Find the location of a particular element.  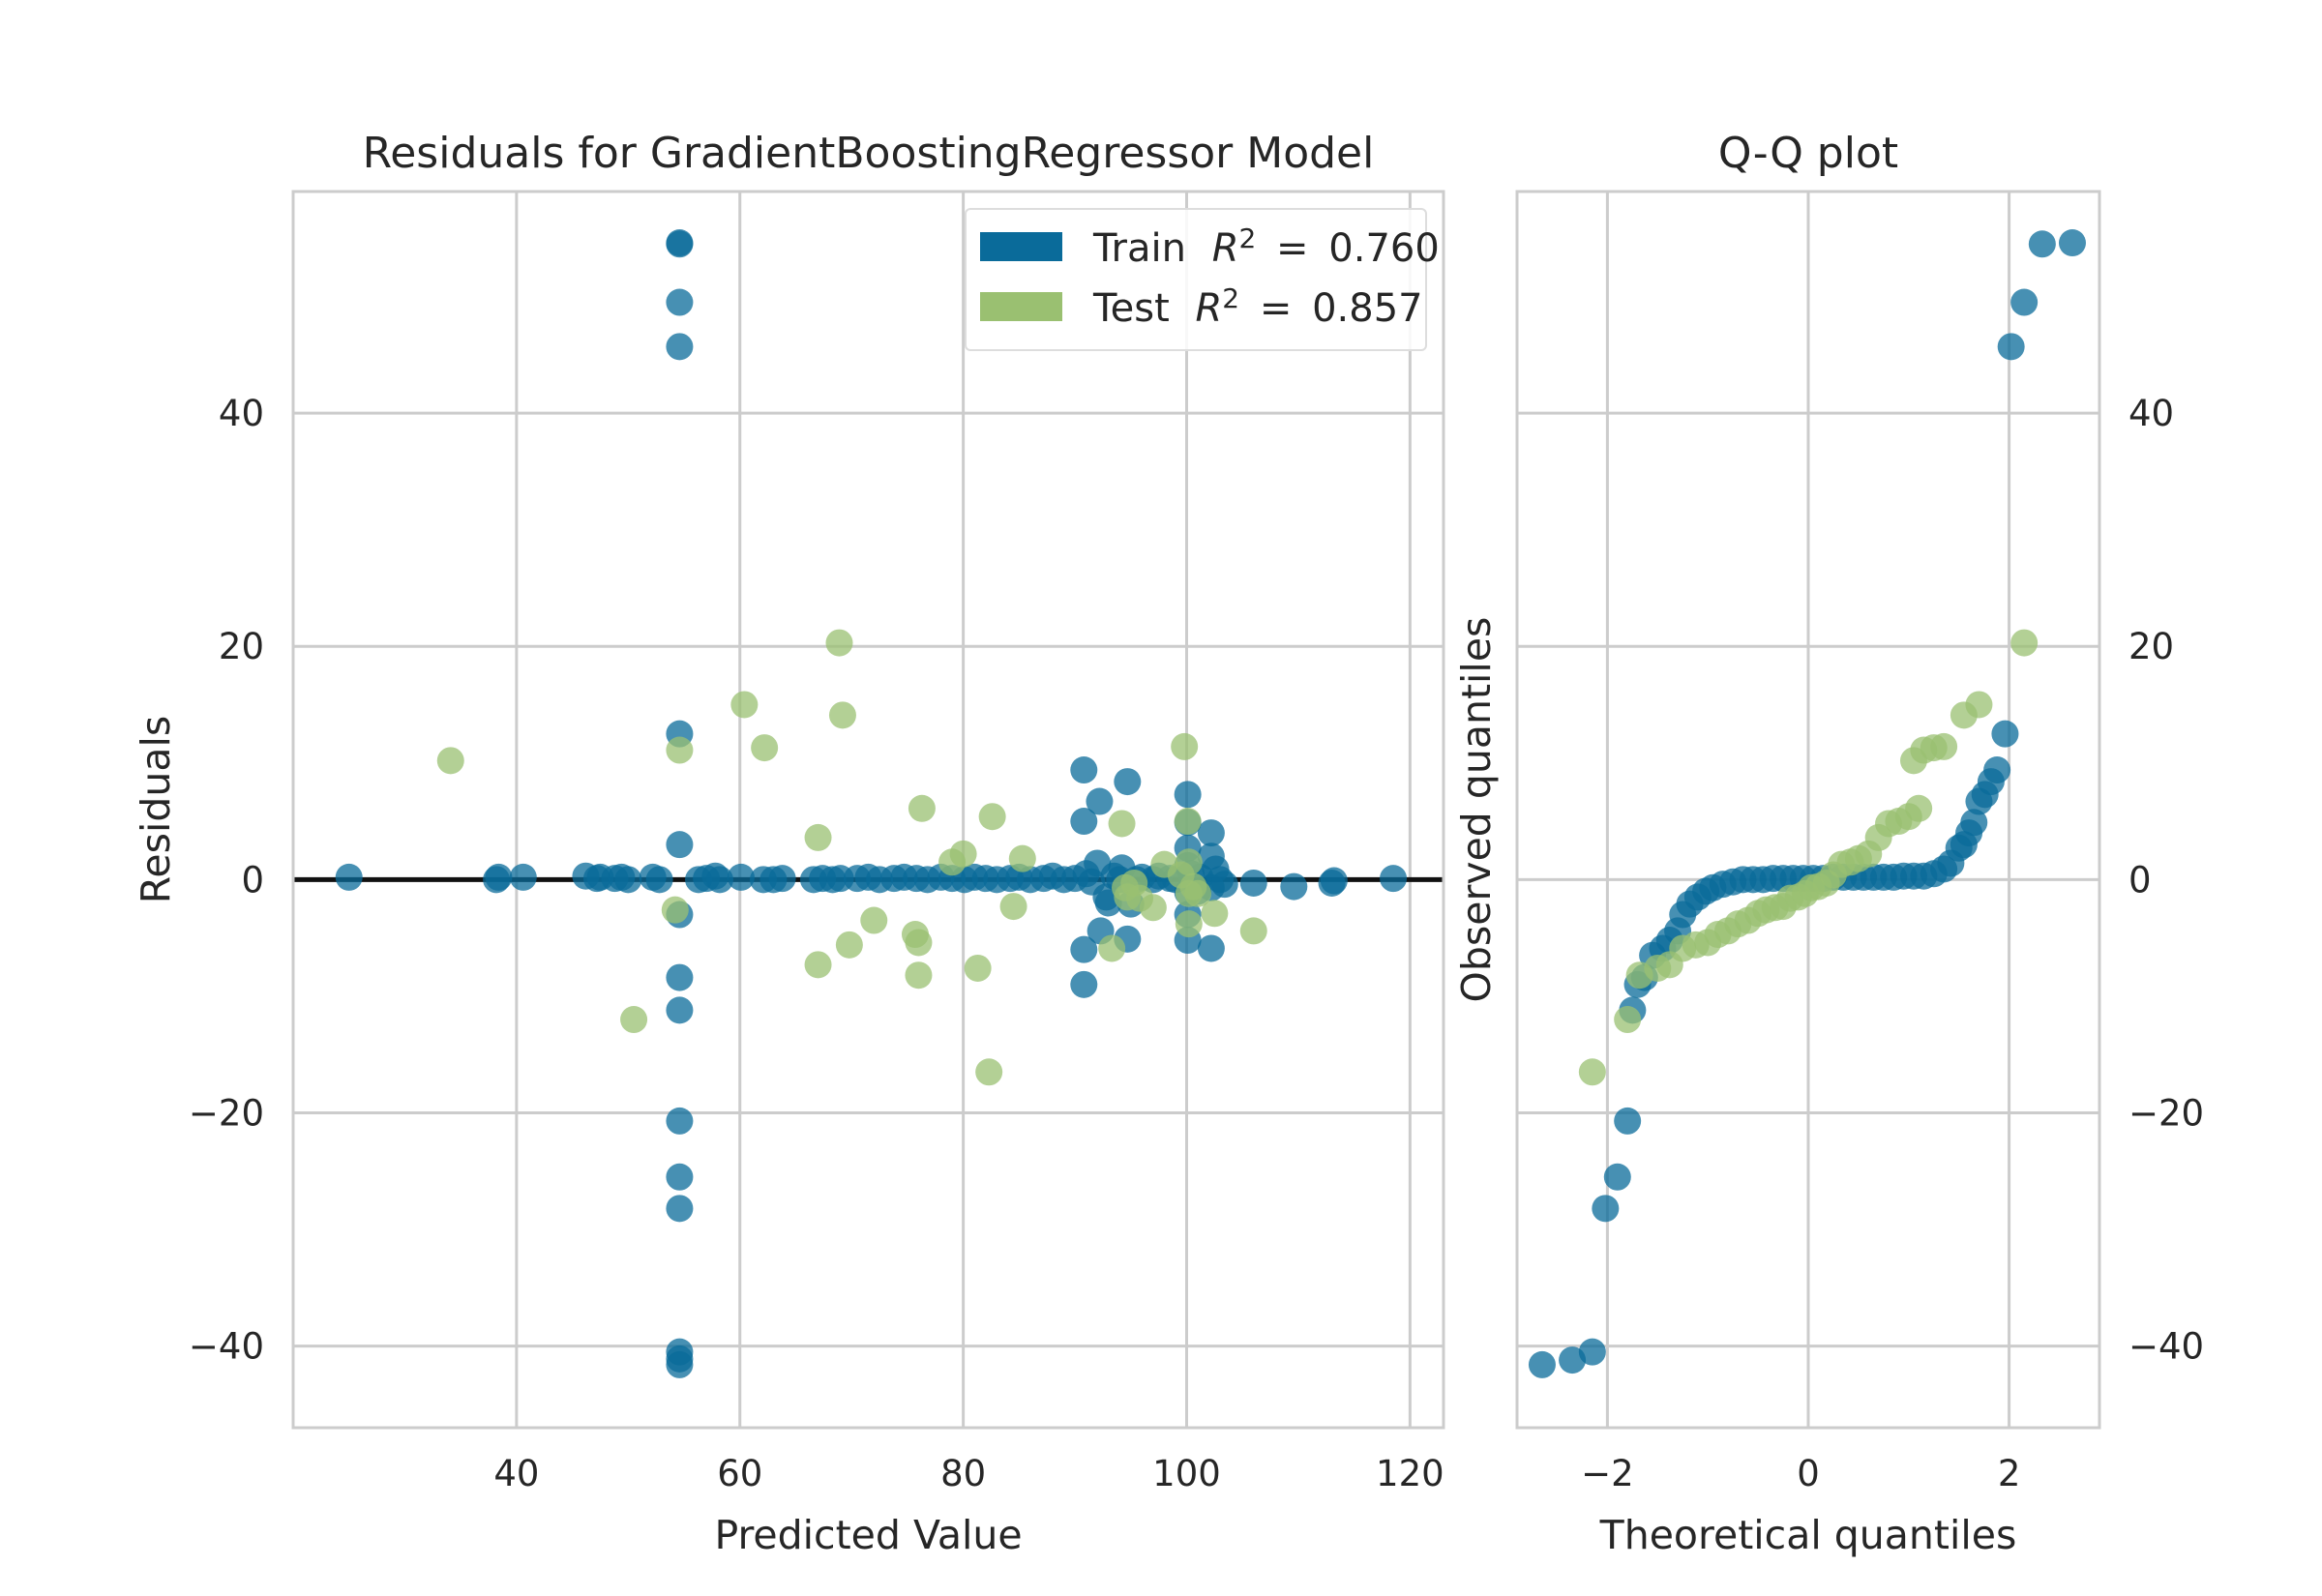

qq-x-ticks: −2 0 2 is located at coordinates (1800, 1473).